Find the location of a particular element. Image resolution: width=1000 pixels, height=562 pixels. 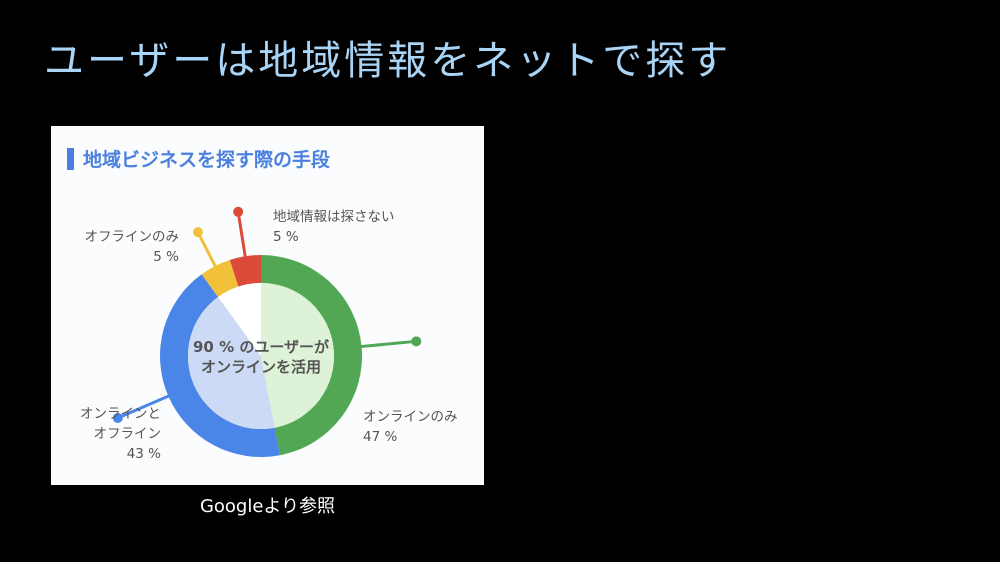

chart-title: 地域ビジネスを探す際の手段 is located at coordinates (207, 159).